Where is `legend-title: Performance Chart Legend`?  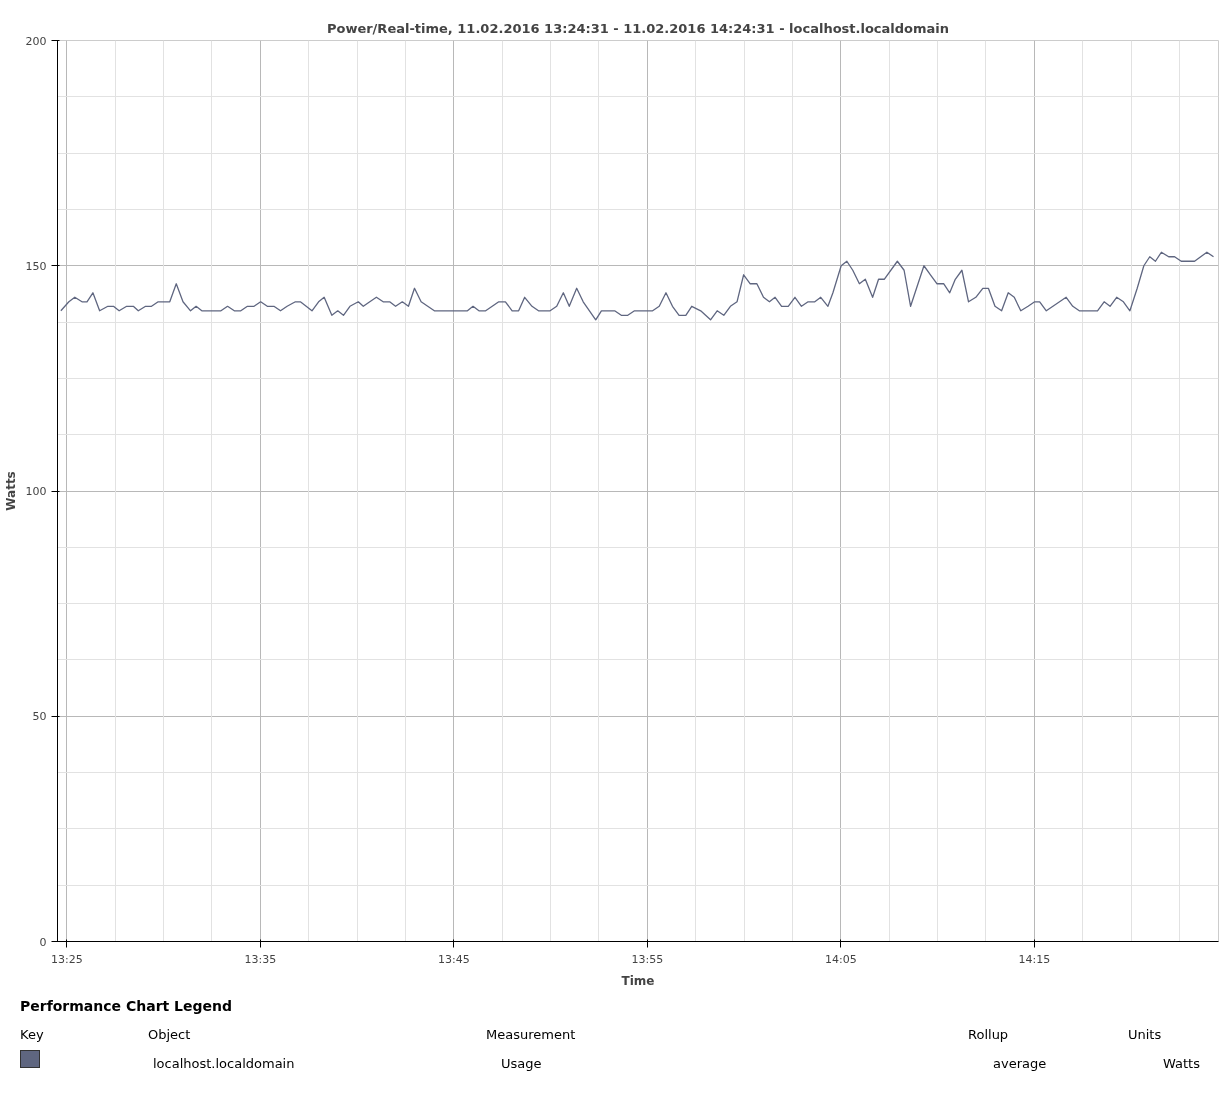 legend-title: Performance Chart Legend is located at coordinates (126, 1006).